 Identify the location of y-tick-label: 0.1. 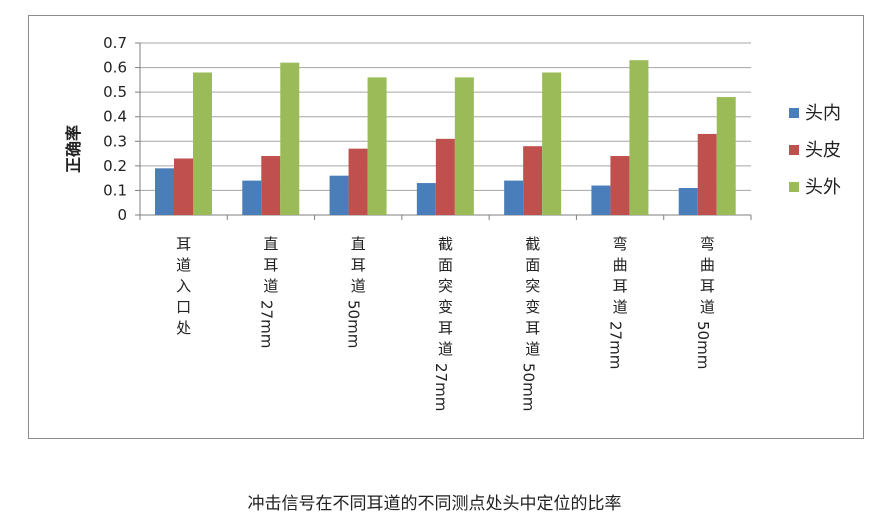
(115, 190).